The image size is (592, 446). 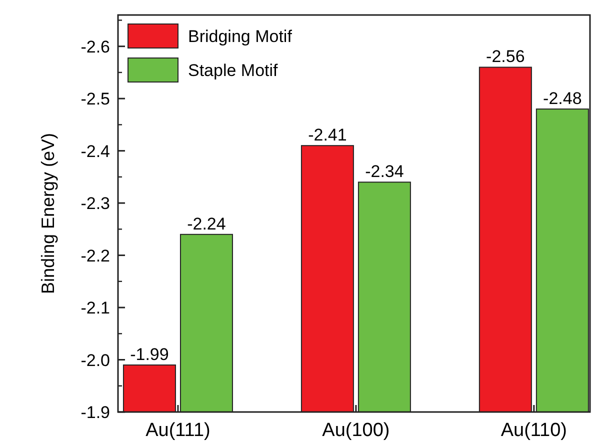 I want to click on y-tick-label: -2.6, so click(x=95, y=46).